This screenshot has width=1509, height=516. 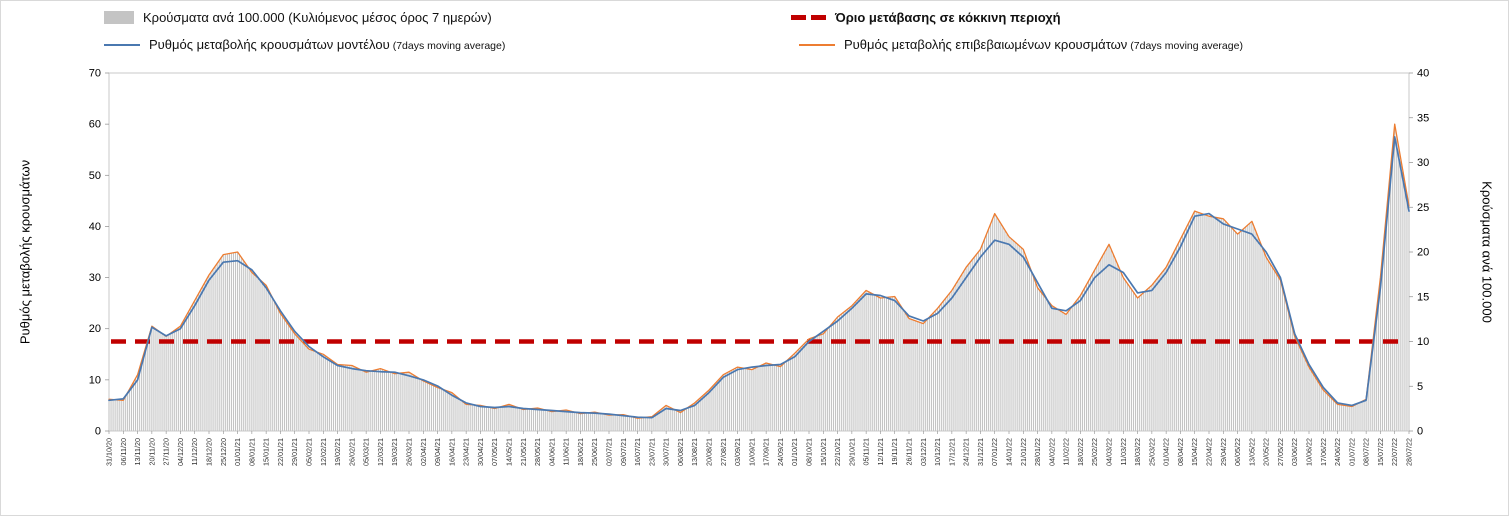 What do you see at coordinates (380, 452) in the screenshot?
I see `svg-text: 12/03/21` at bounding box center [380, 452].